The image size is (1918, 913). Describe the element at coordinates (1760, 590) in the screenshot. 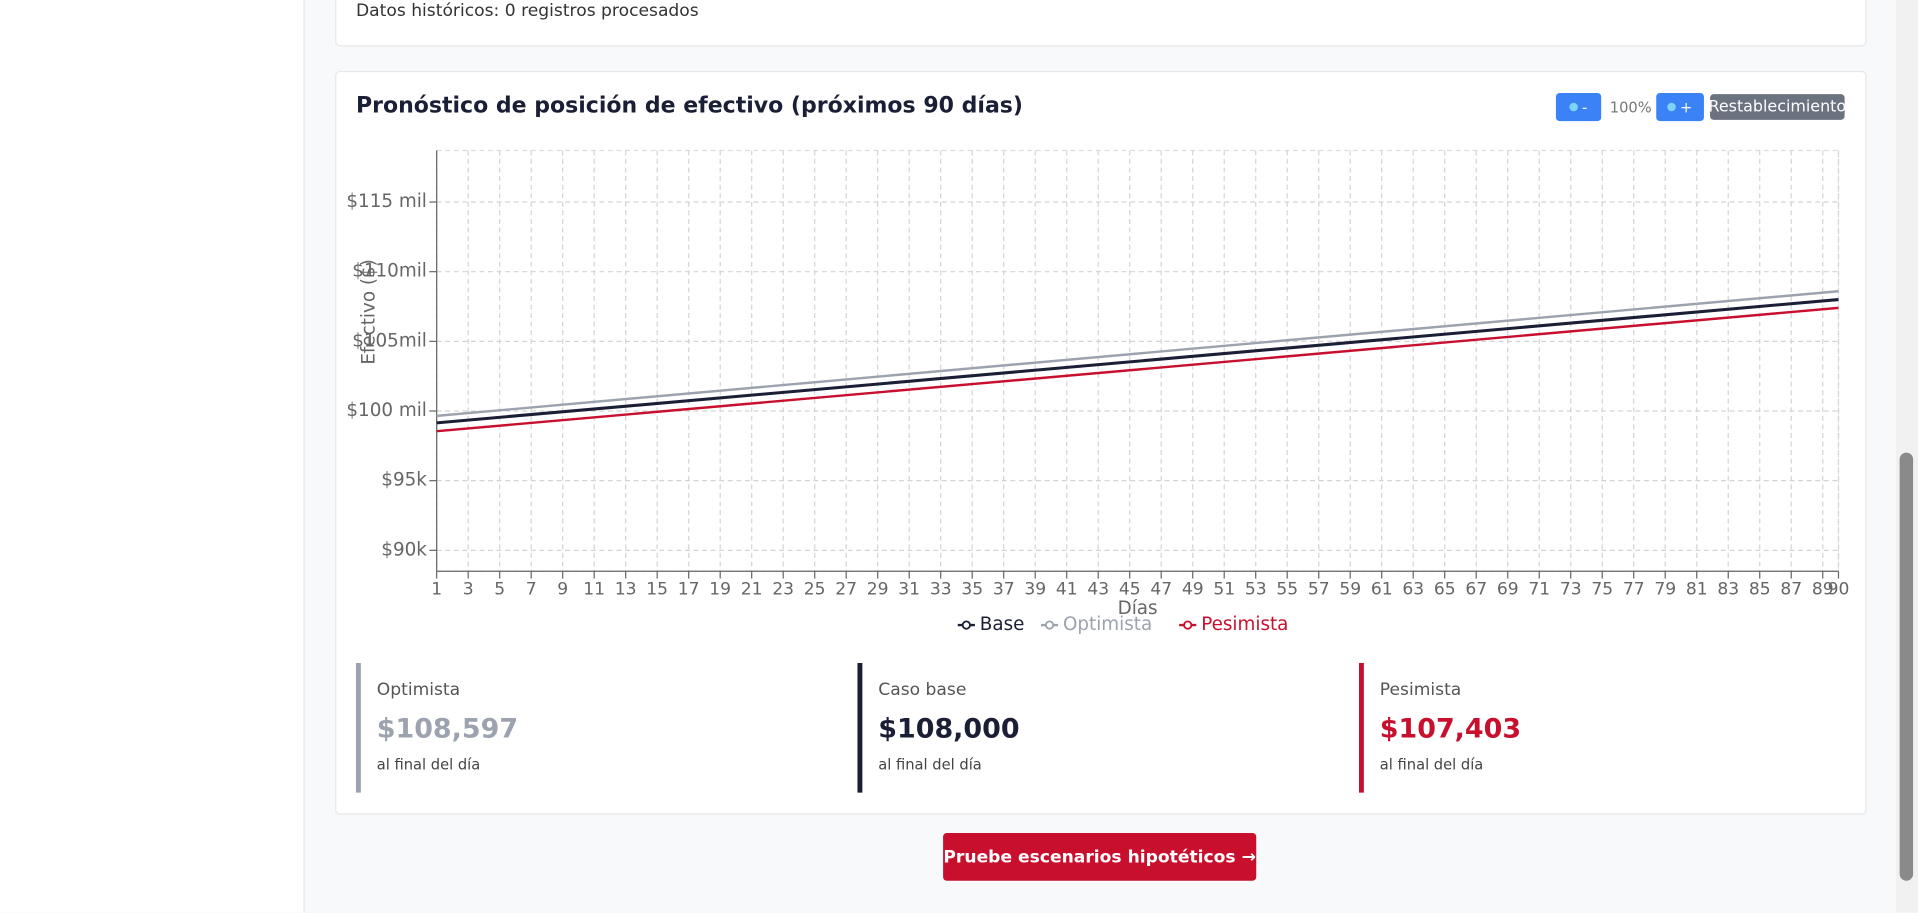

I see `x-tick-label: 85` at that location.